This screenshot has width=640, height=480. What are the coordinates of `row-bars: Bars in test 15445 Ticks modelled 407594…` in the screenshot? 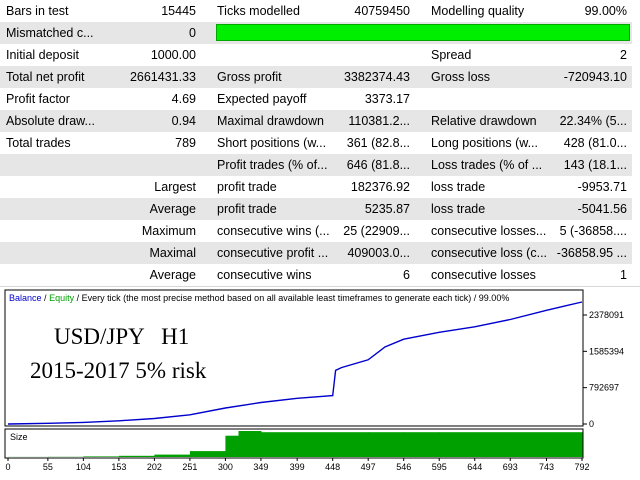 It's located at (316, 11).